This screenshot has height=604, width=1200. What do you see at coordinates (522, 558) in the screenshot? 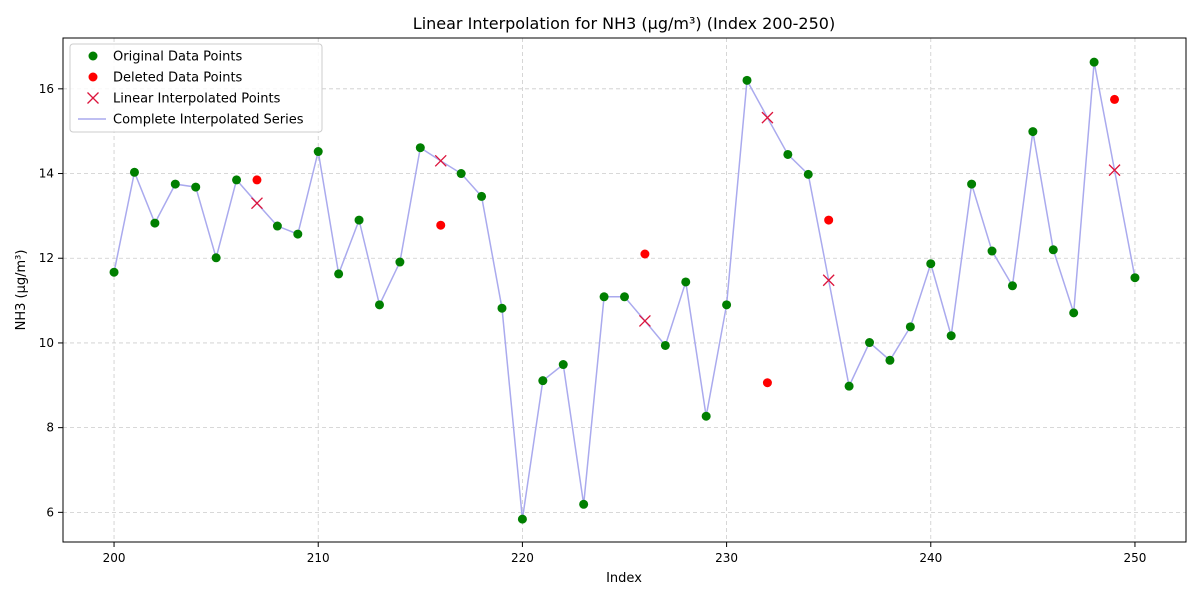
I see `x-tick-label: 220` at bounding box center [522, 558].